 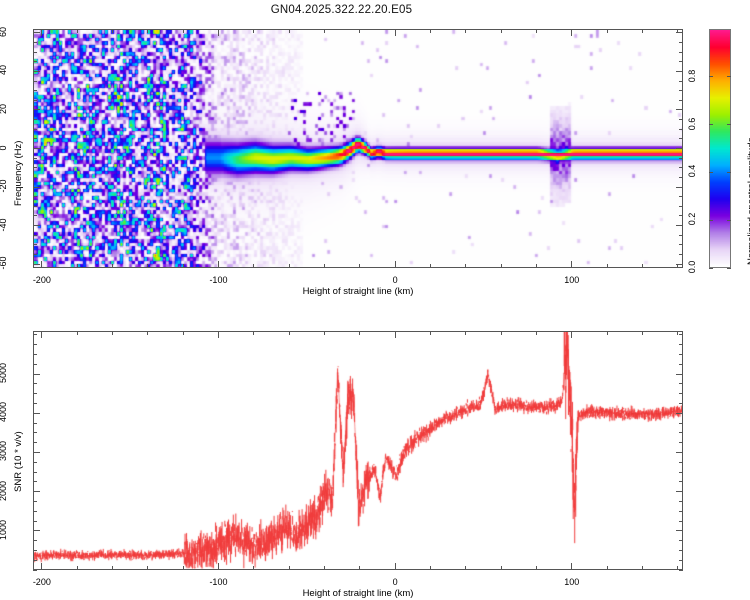 What do you see at coordinates (4, 225) in the screenshot?
I see `y-tick-label: -40` at bounding box center [4, 225].